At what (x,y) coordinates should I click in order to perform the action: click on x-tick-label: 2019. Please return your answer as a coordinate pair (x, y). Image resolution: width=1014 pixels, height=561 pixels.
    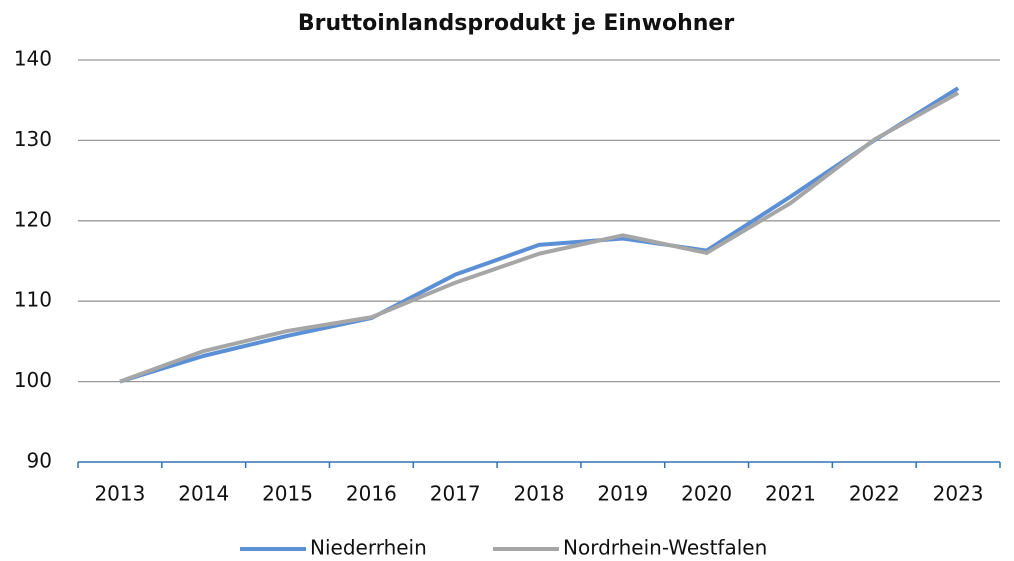
    Looking at the image, I should click on (622, 494).